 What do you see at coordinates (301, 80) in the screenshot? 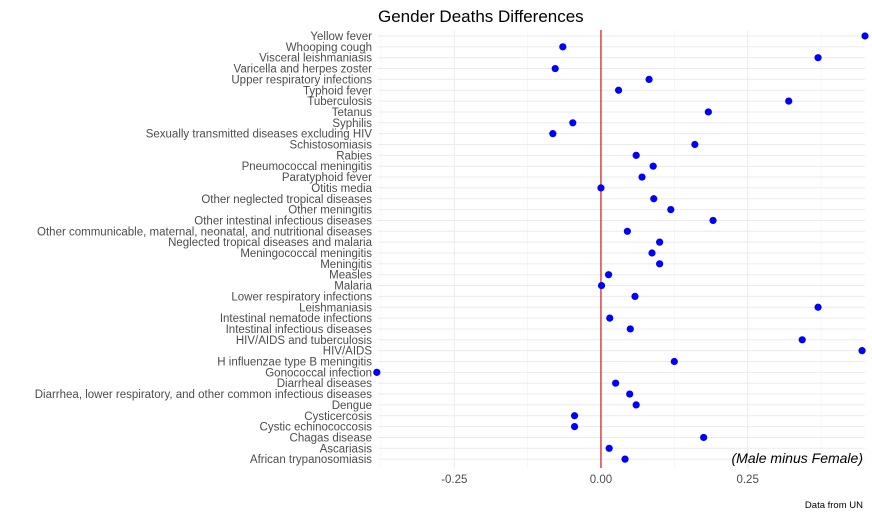
I see `category-label: Upper respiratory infections` at bounding box center [301, 80].